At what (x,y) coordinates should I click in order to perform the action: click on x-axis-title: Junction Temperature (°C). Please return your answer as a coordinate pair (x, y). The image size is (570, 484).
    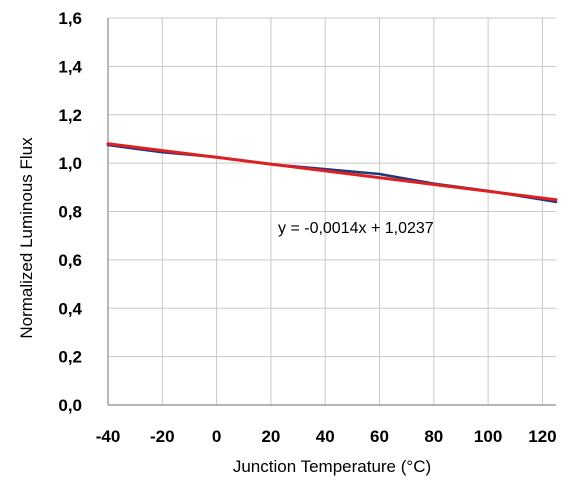
    Looking at the image, I should click on (332, 466).